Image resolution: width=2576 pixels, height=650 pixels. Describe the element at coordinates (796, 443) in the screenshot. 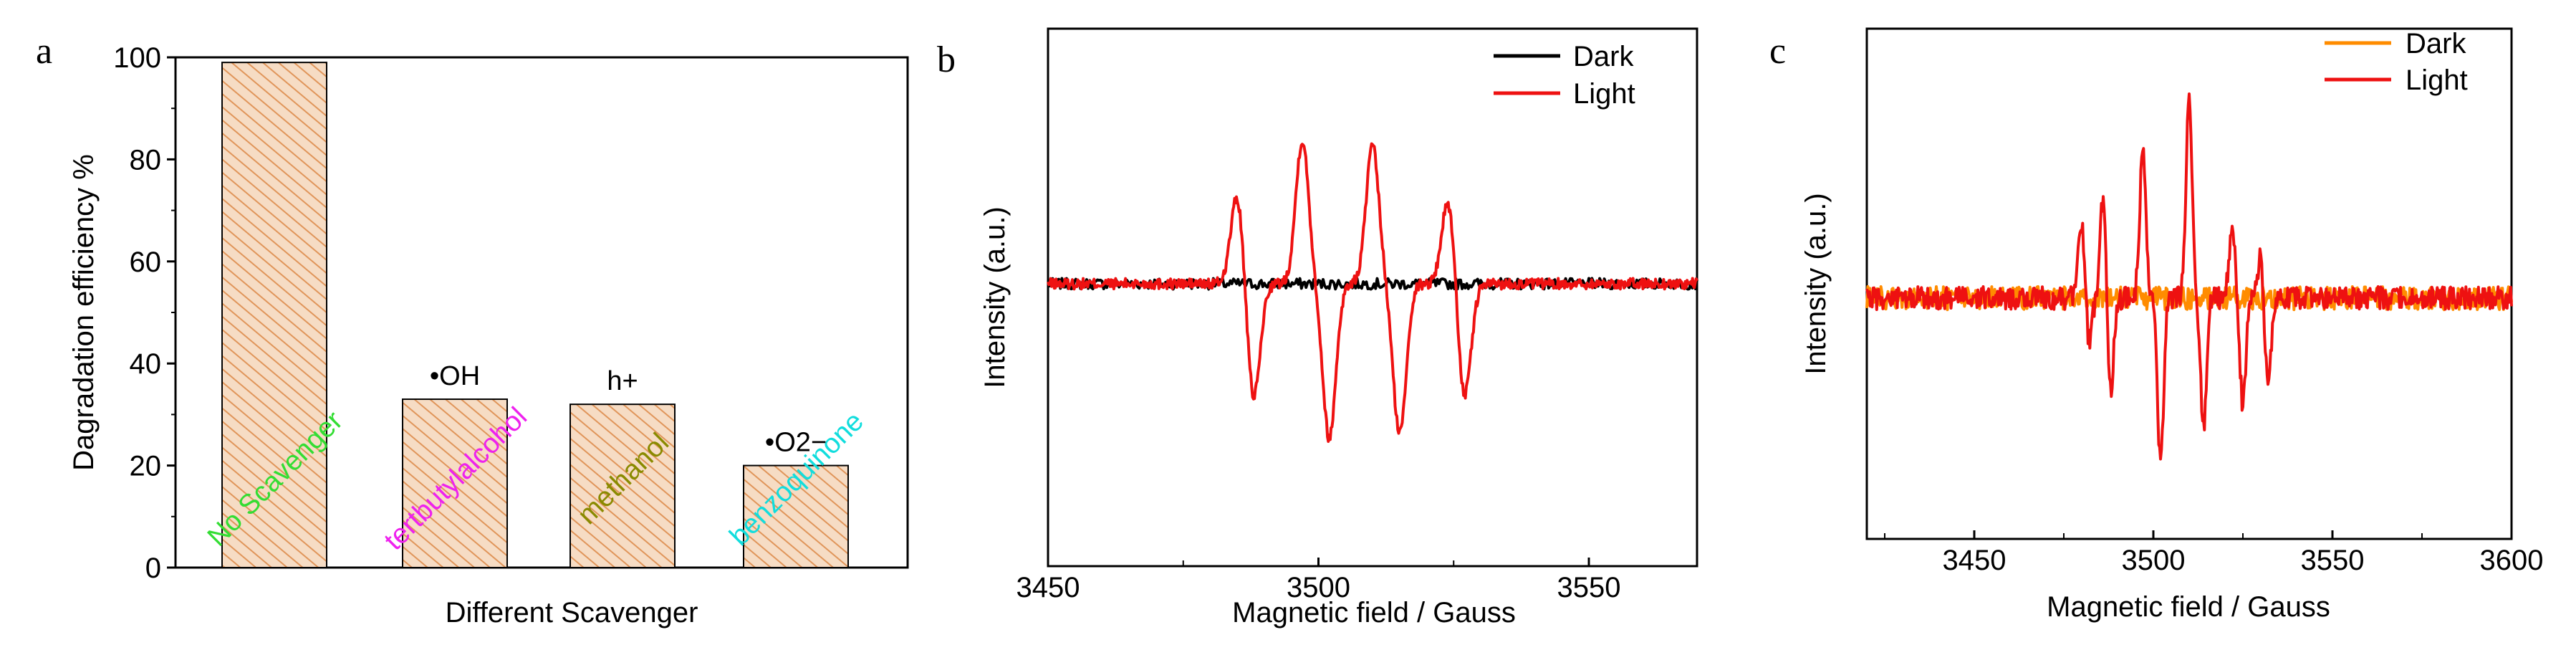

I see `species-label-3: •O2−` at that location.